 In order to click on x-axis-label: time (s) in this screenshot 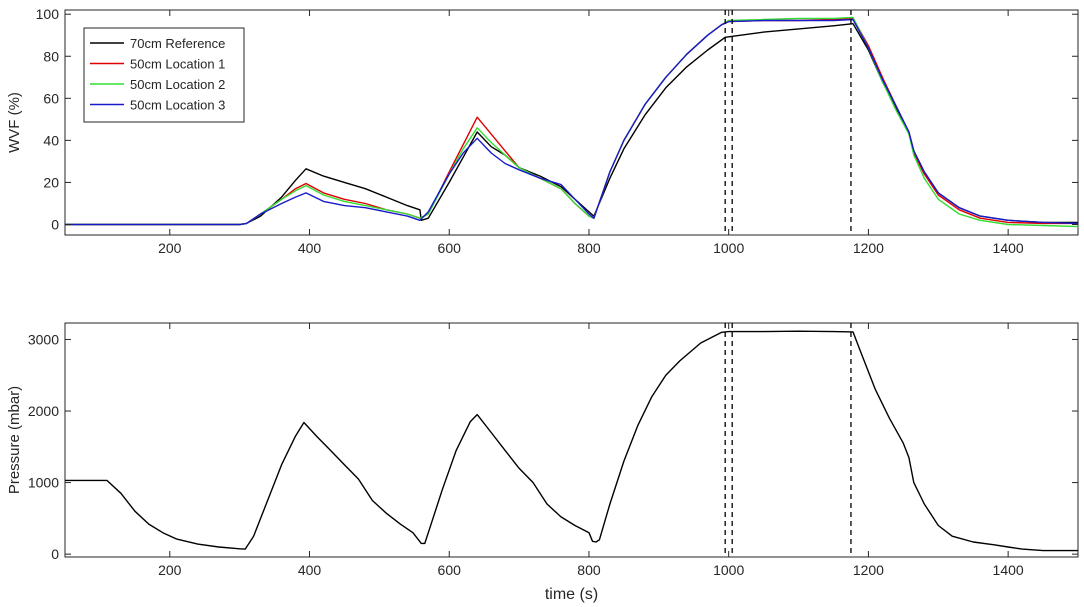, I will do `click(571, 594)`.